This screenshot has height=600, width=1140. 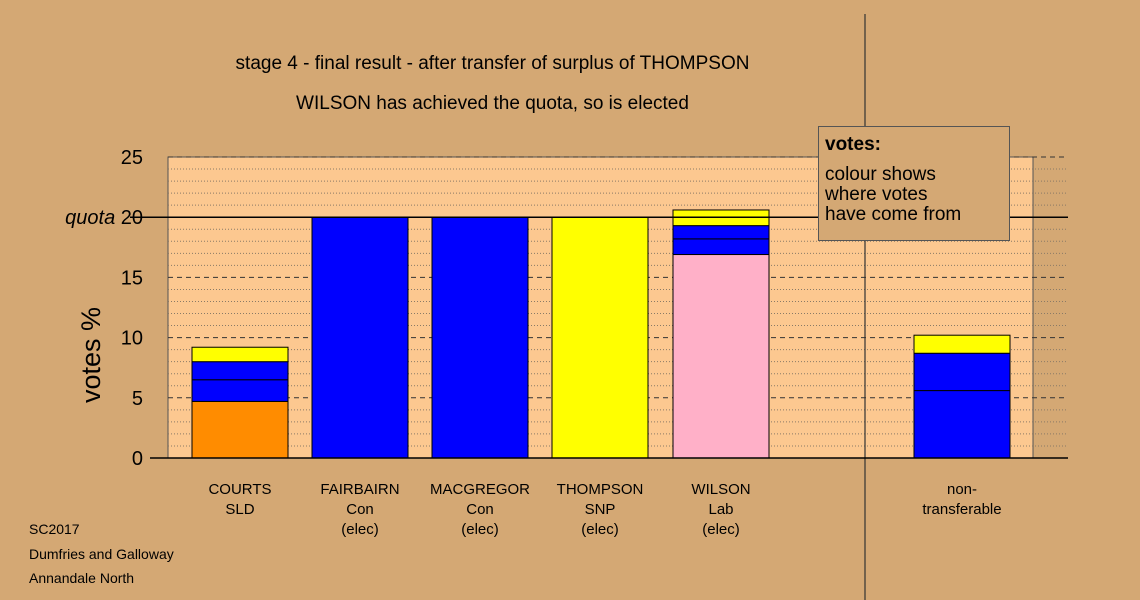 I want to click on legend-title: votes:, so click(x=853, y=144).